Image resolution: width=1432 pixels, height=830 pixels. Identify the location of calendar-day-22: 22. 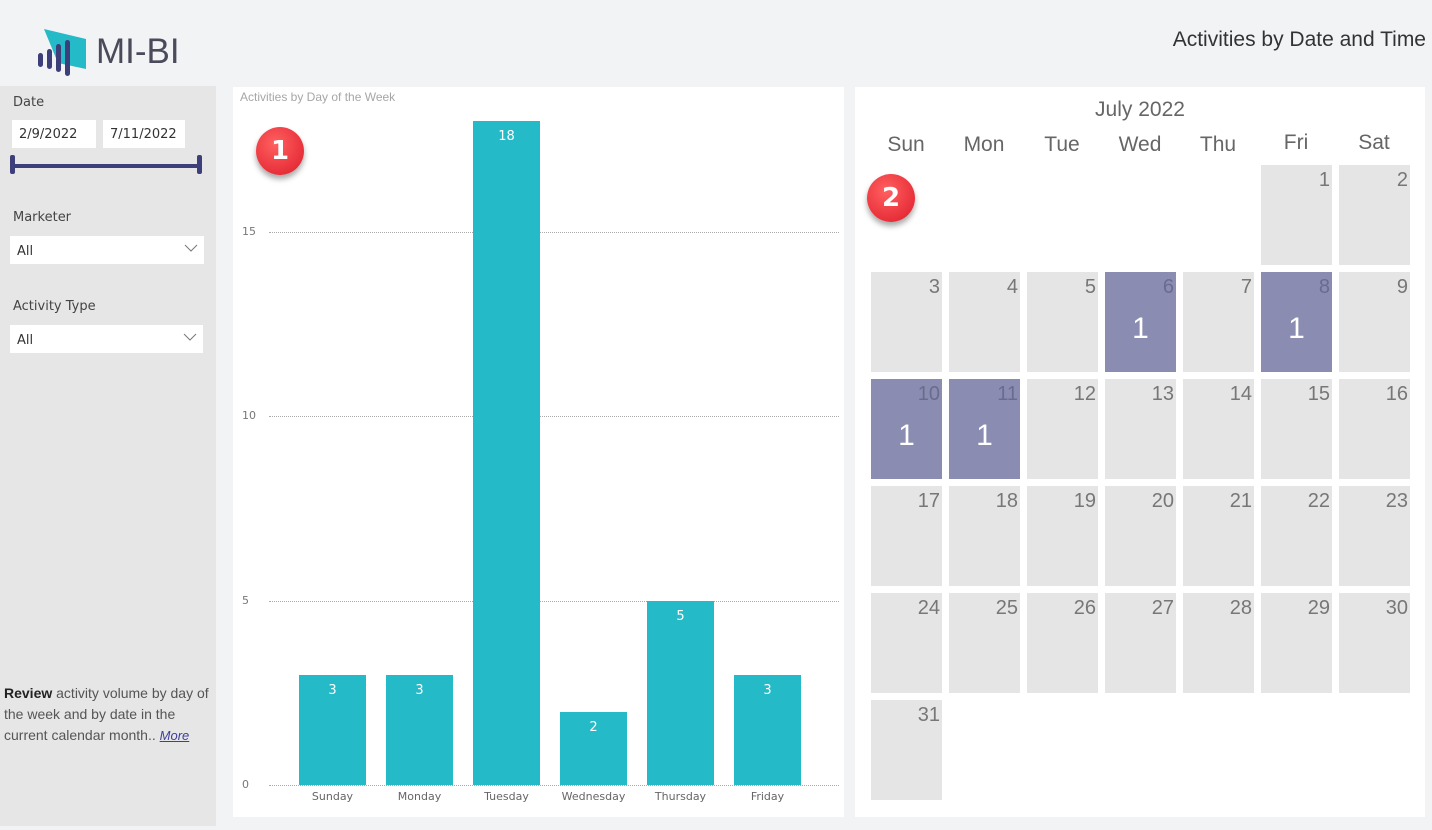
(1296, 536).